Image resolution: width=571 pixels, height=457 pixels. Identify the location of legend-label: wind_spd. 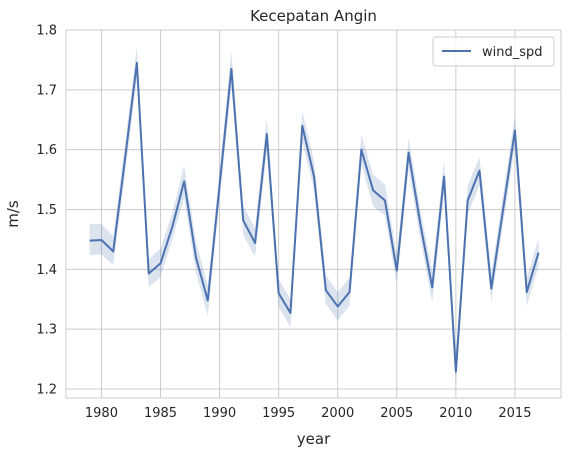
(512, 52).